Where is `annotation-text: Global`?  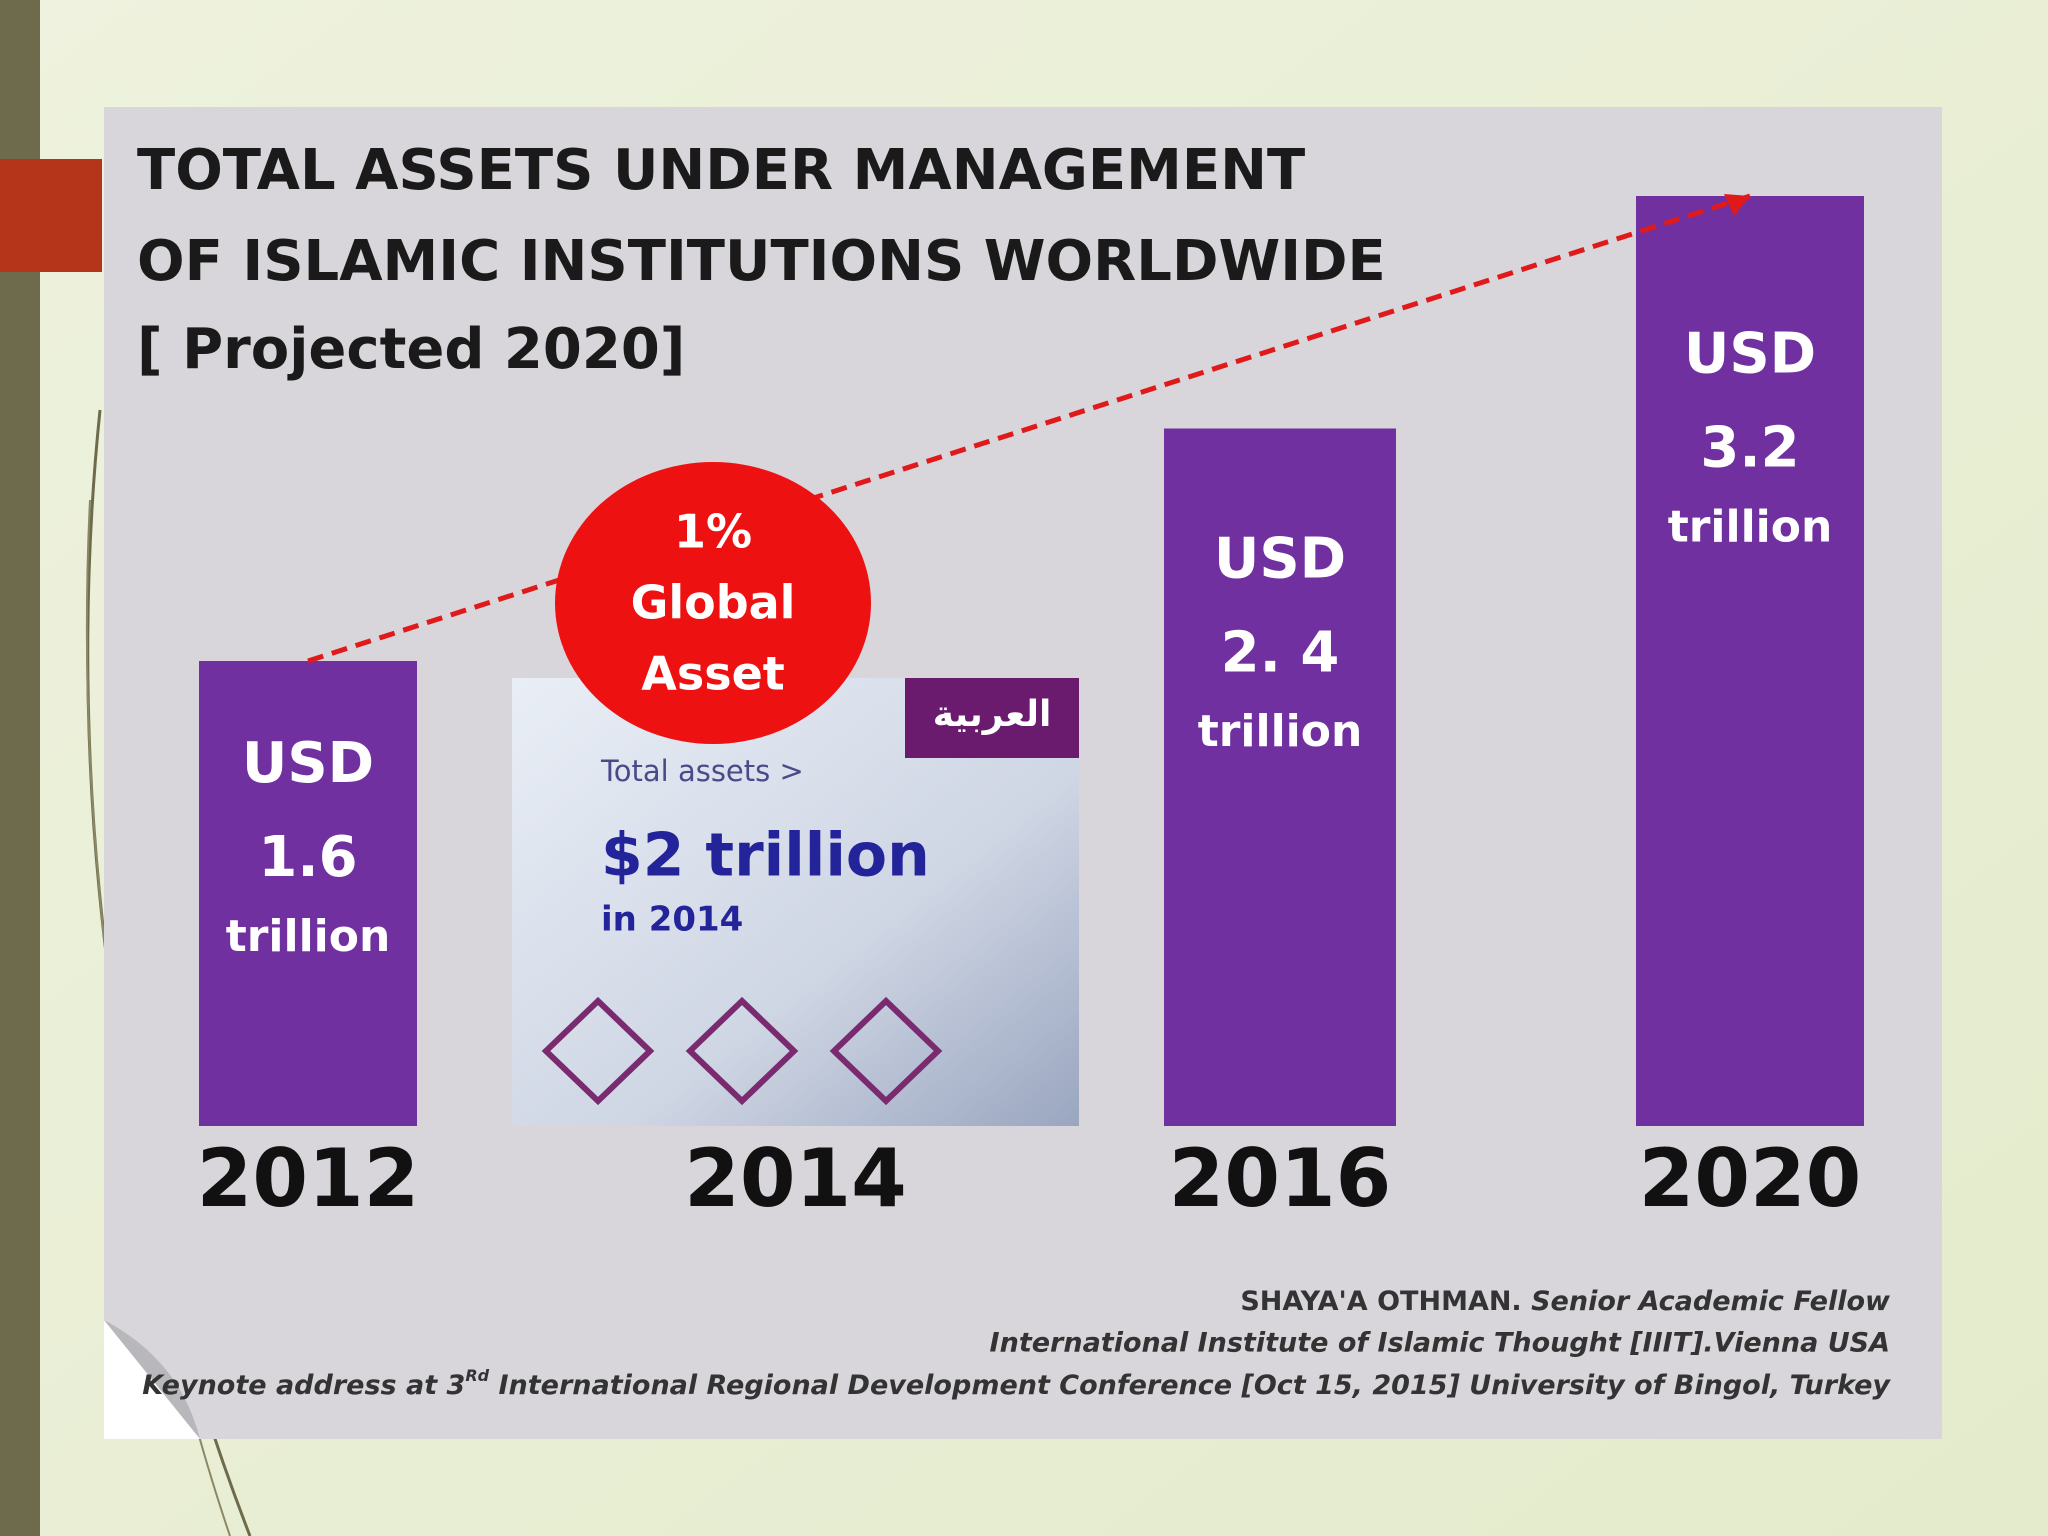
annotation-text: Global is located at coordinates (713, 603).